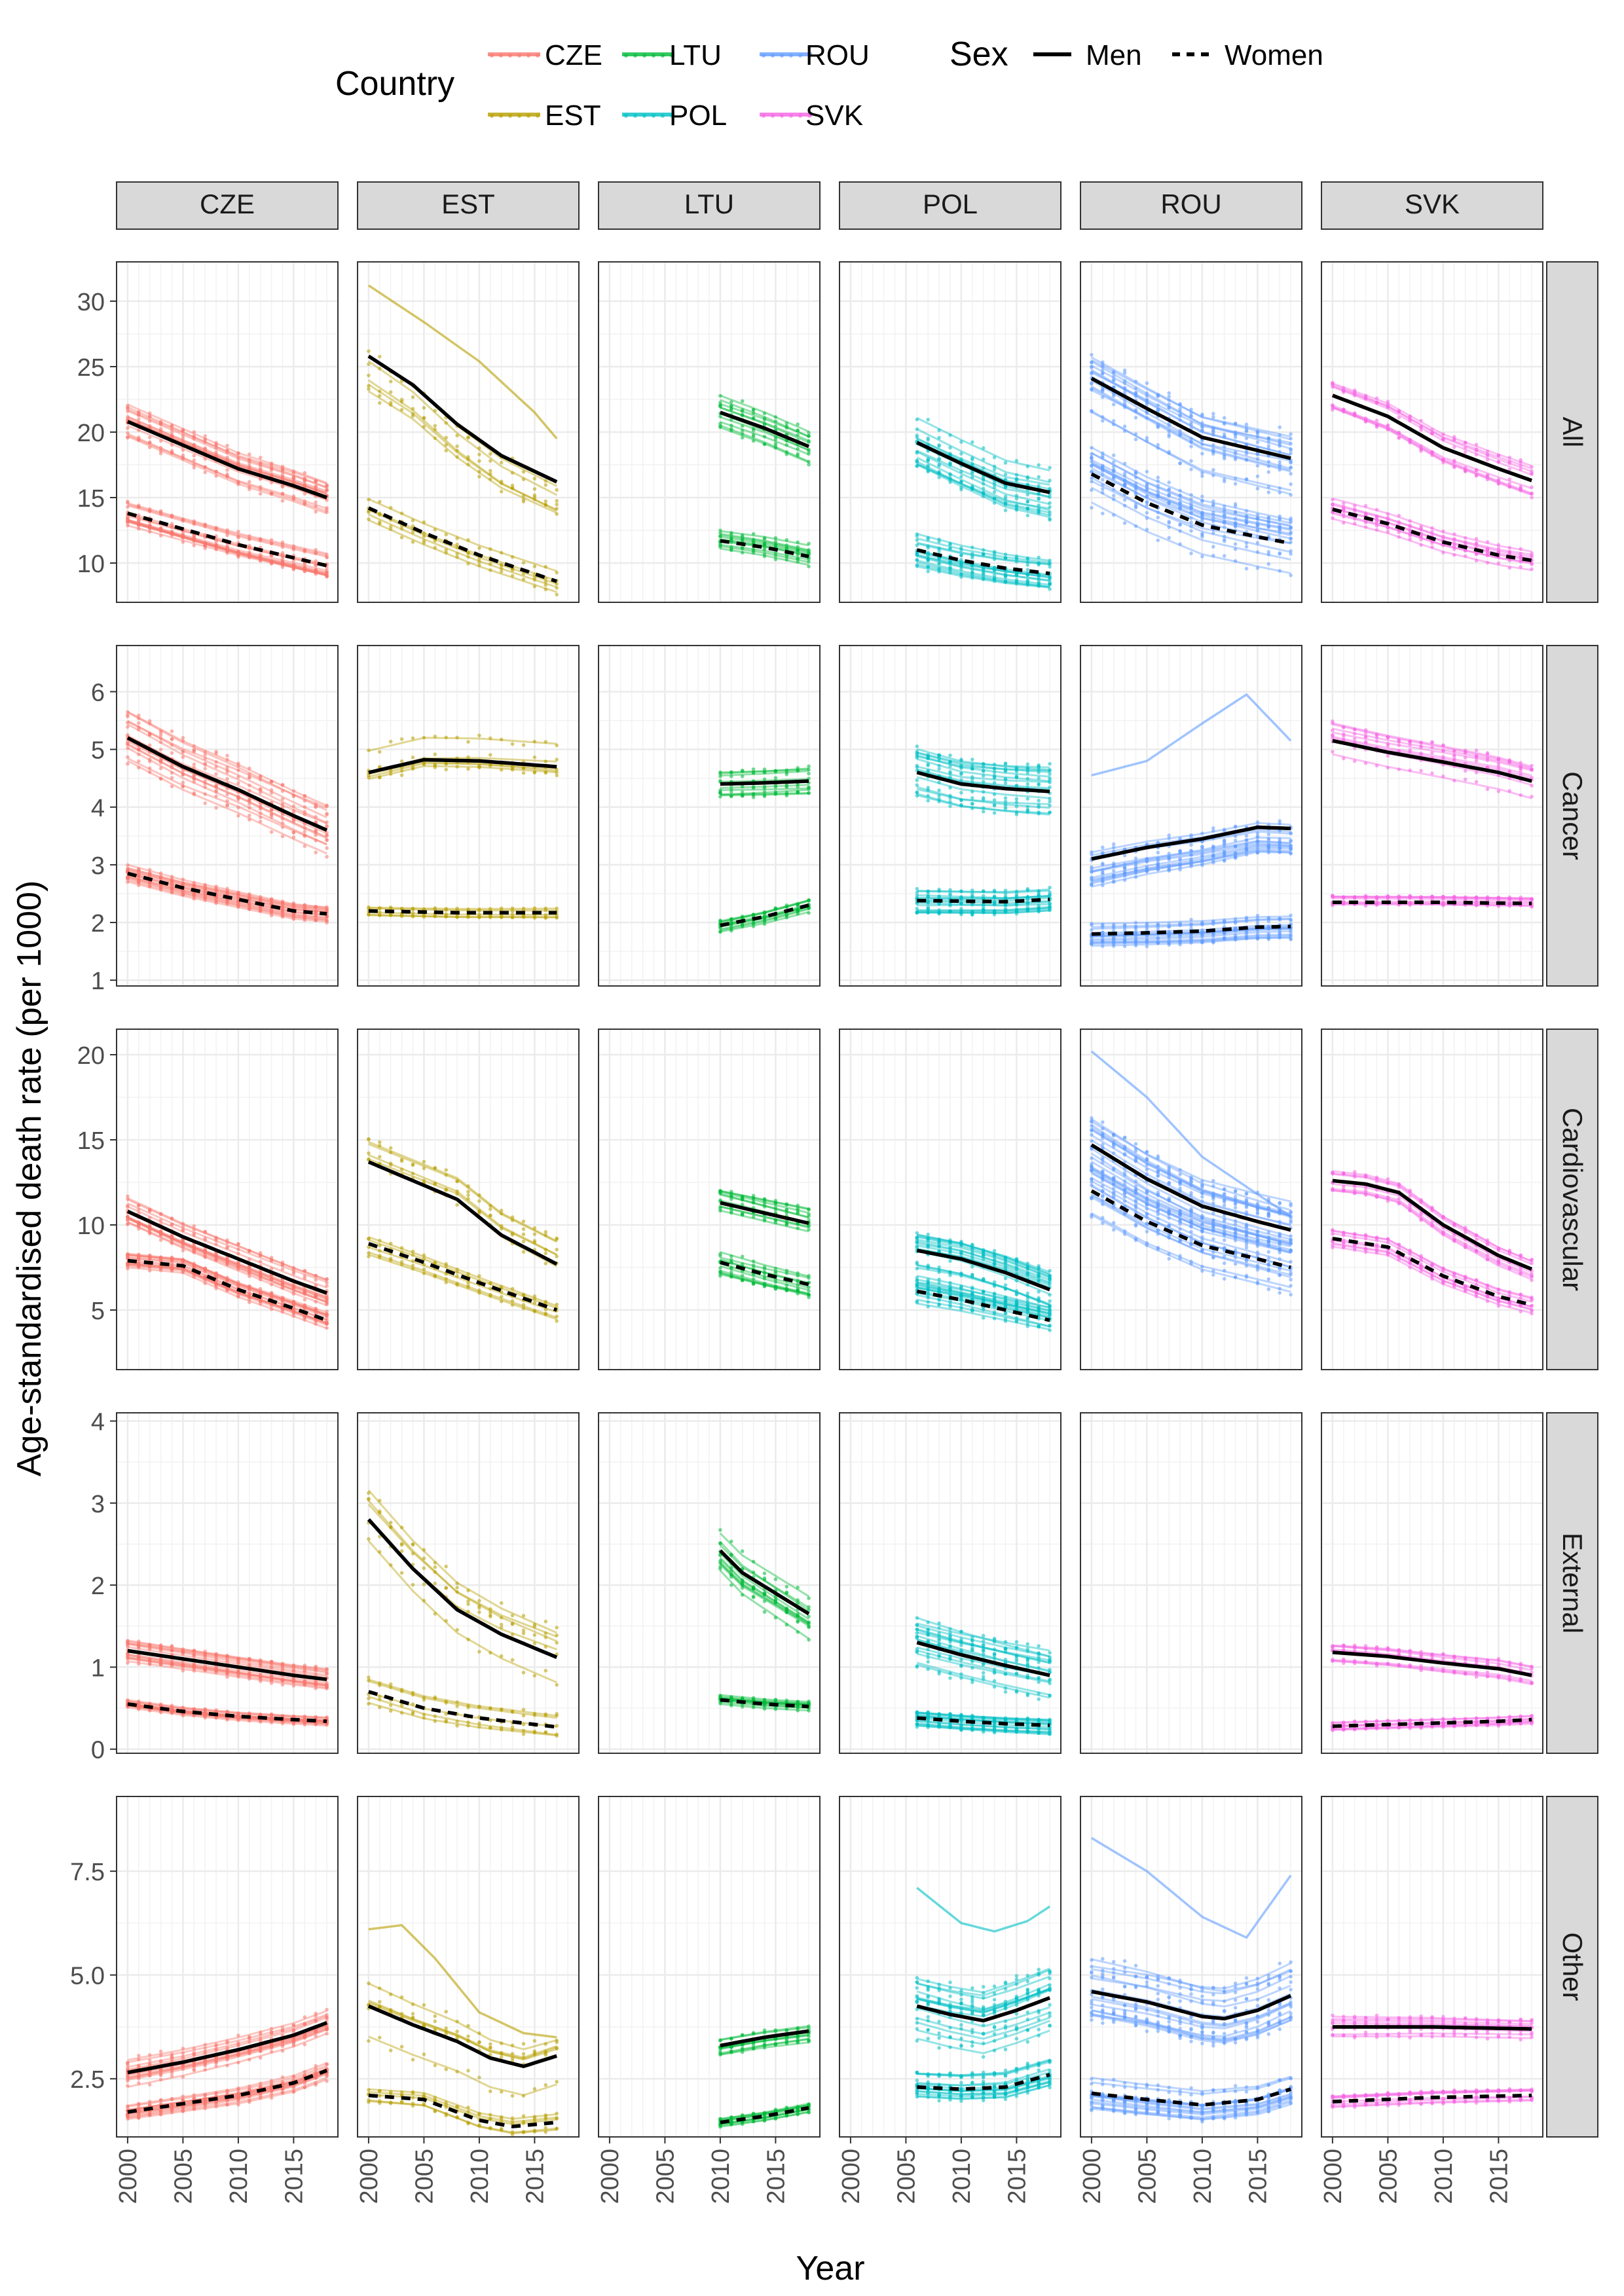  I want to click on region-line-women, so click(462, 535).